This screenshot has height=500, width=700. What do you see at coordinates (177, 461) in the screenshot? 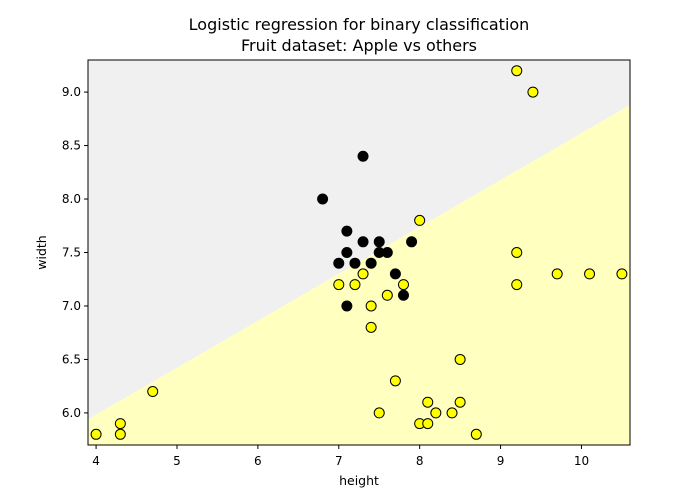
I see `x-tick-label: 5` at bounding box center [177, 461].